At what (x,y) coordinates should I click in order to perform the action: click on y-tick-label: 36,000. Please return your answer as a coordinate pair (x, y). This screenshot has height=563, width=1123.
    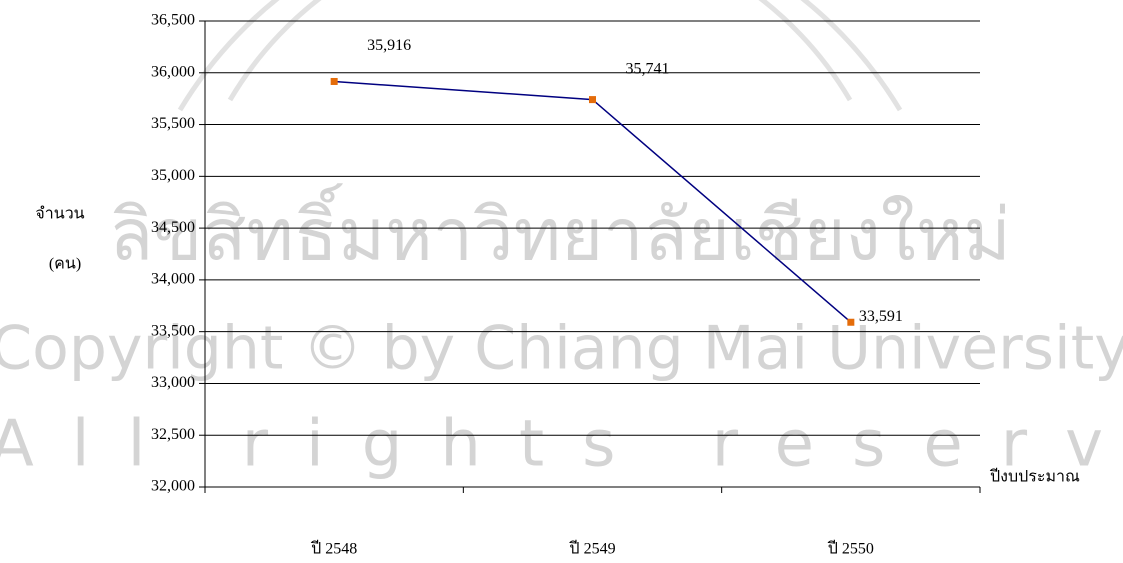
    Looking at the image, I should click on (173, 71).